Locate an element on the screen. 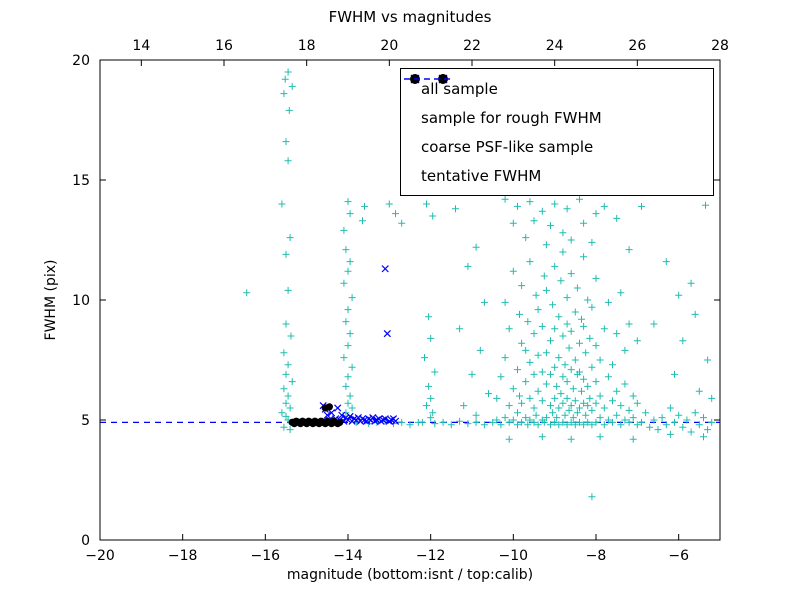 This screenshot has height=600, width=800. svg-text: 5 is located at coordinates (85, 421).